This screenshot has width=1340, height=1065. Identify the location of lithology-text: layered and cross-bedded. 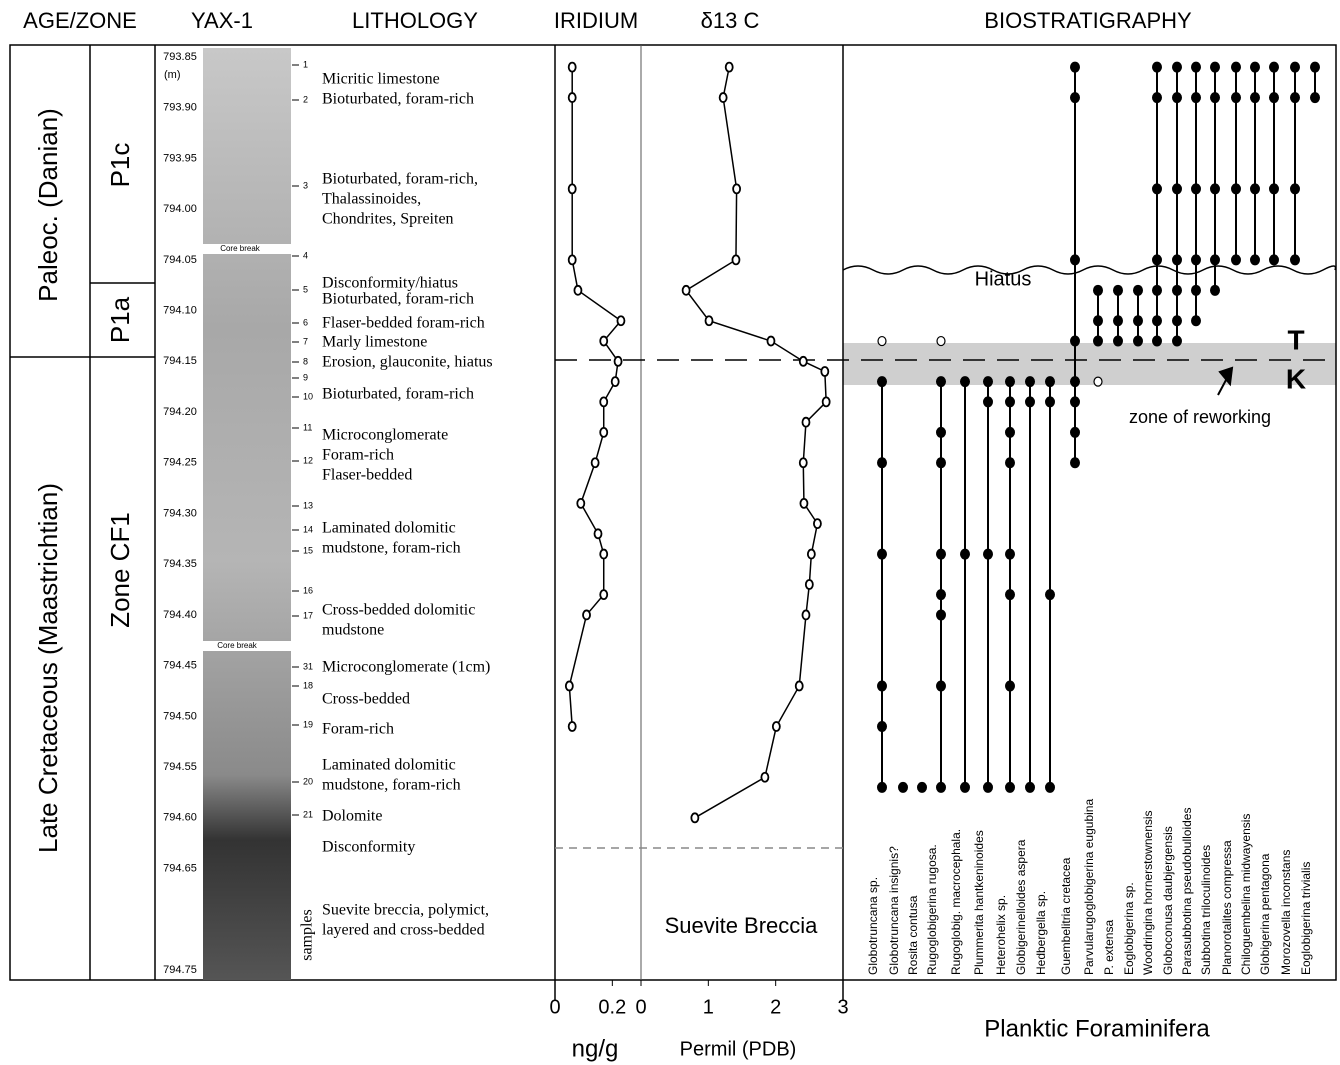
(403, 930).